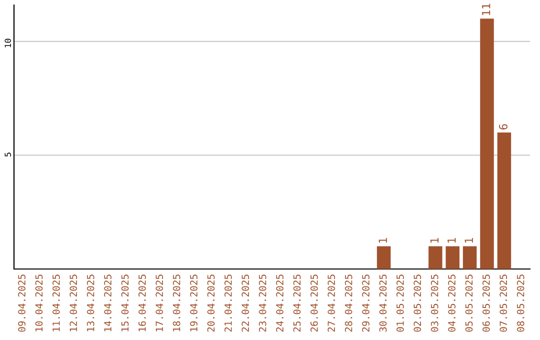  I want to click on x-tick-label: 13.04.2025, so click(90, 303).